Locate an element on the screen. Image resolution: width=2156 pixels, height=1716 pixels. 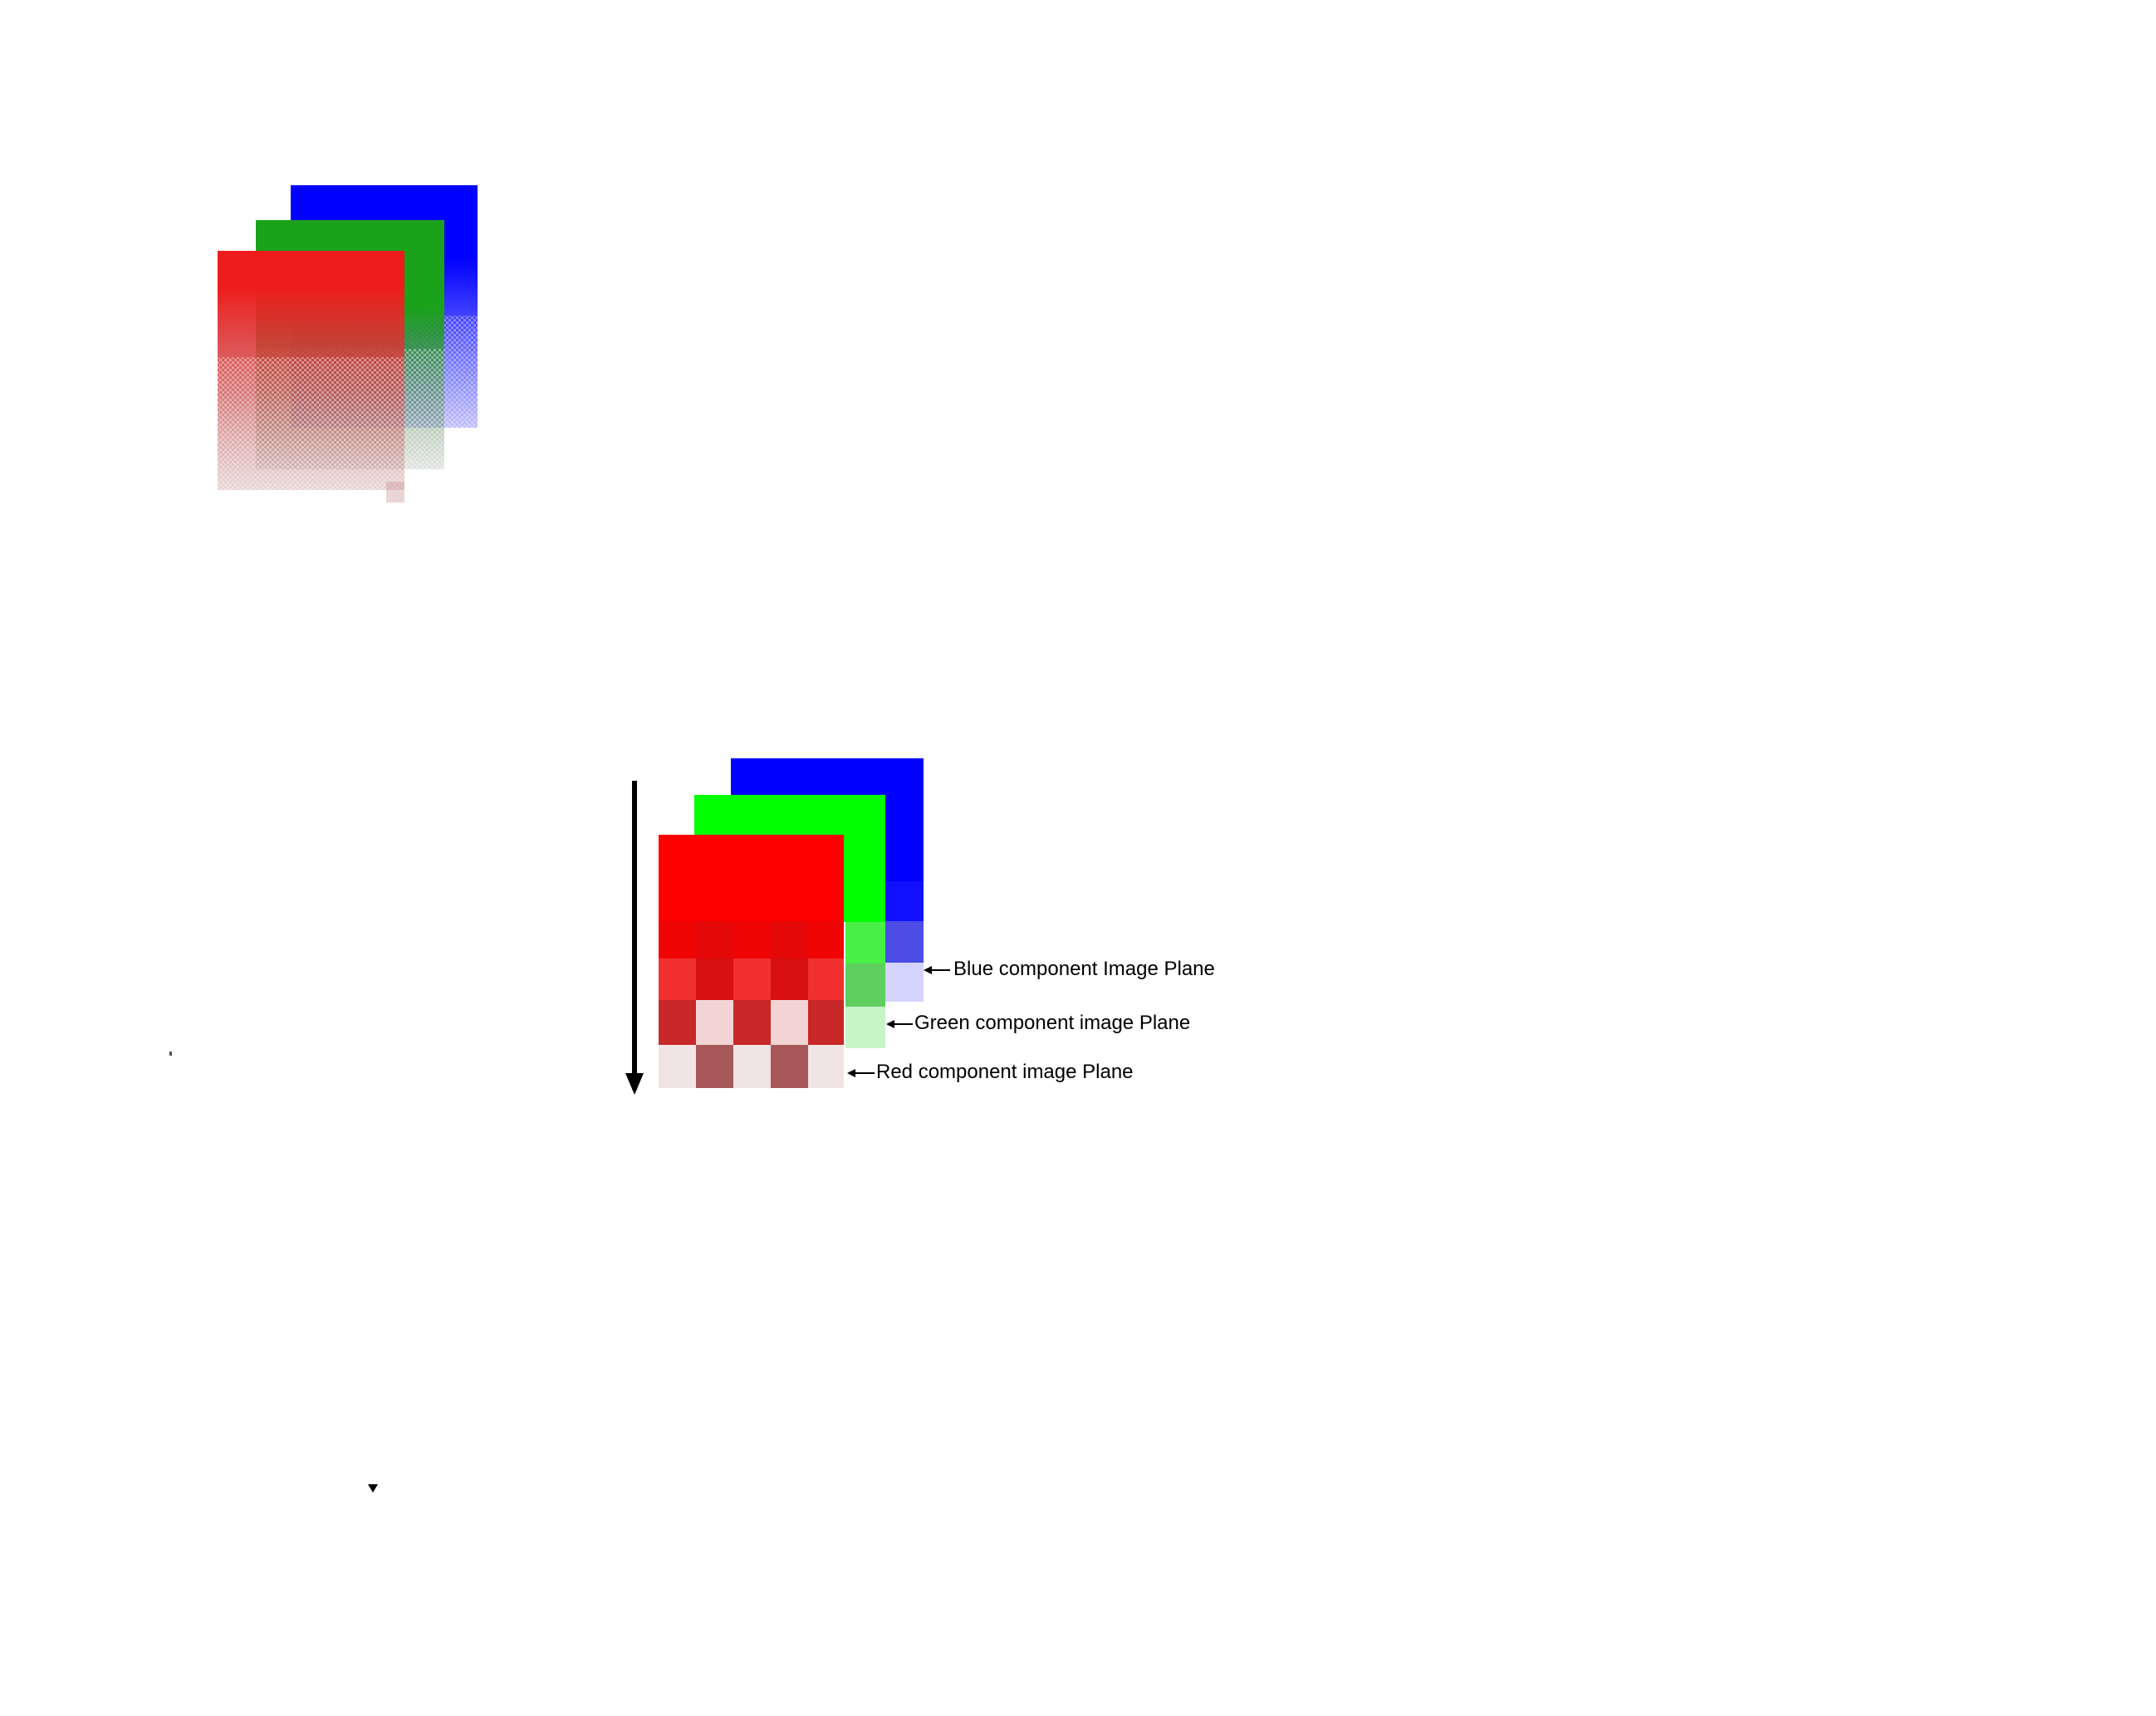
bottom-red-plane is located at coordinates (751, 961).